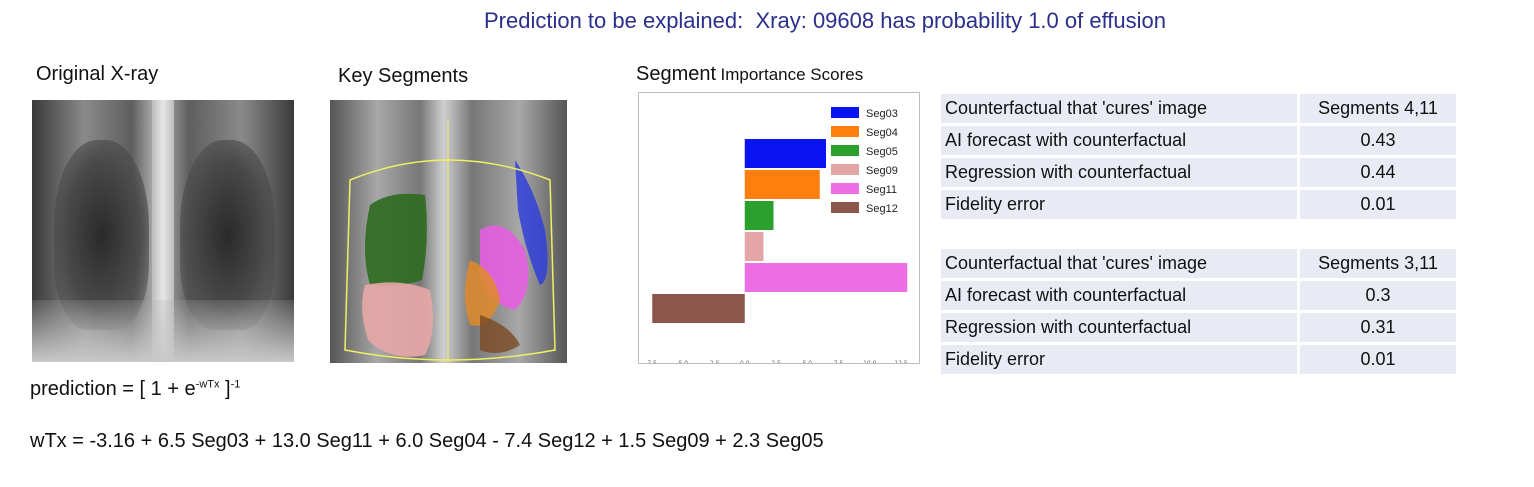  Describe the element at coordinates (500, 334) in the screenshot. I see `segment-seg12-region` at that location.